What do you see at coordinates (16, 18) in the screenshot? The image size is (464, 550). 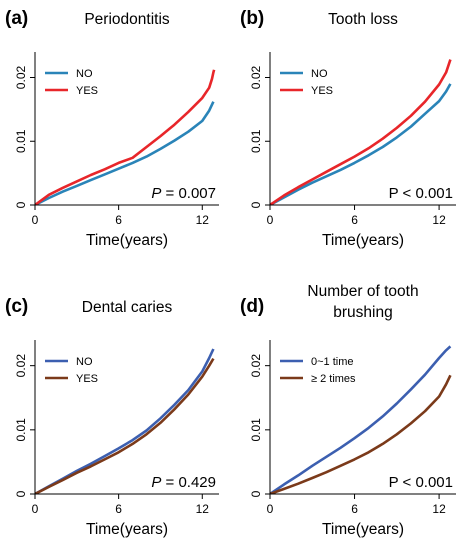 I see `panel-label: (a)` at bounding box center [16, 18].